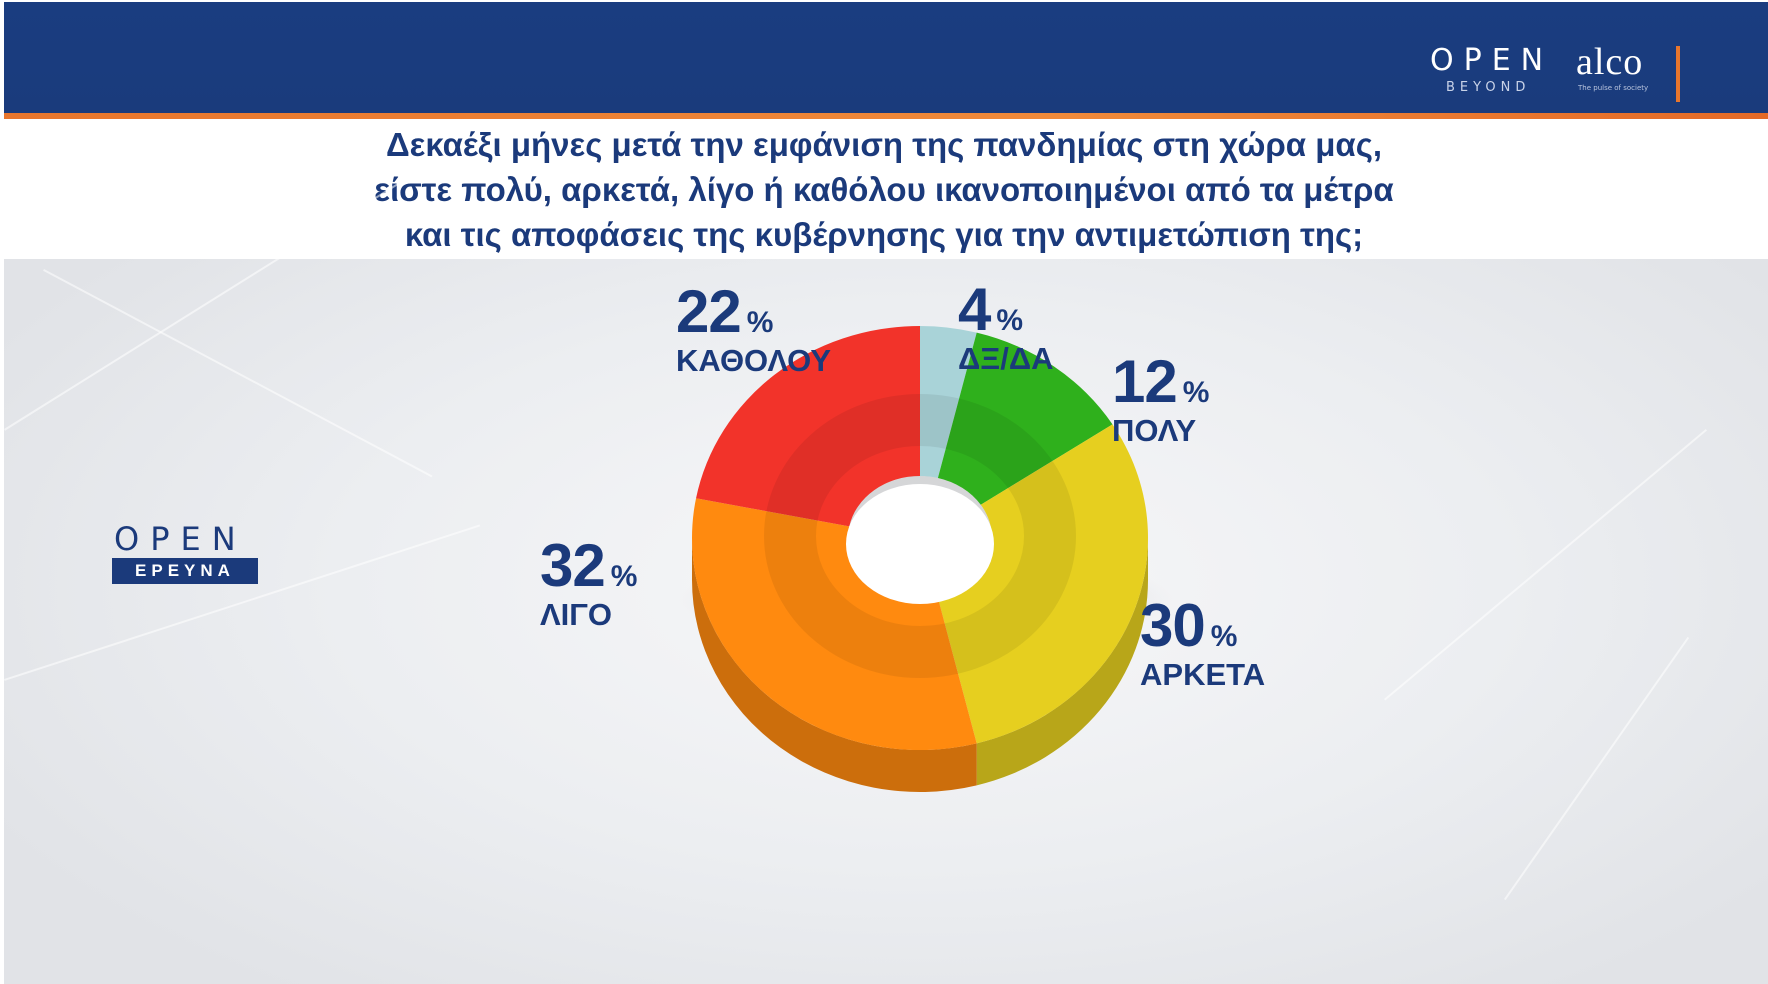  I want to click on question-band, so click(886, 189).